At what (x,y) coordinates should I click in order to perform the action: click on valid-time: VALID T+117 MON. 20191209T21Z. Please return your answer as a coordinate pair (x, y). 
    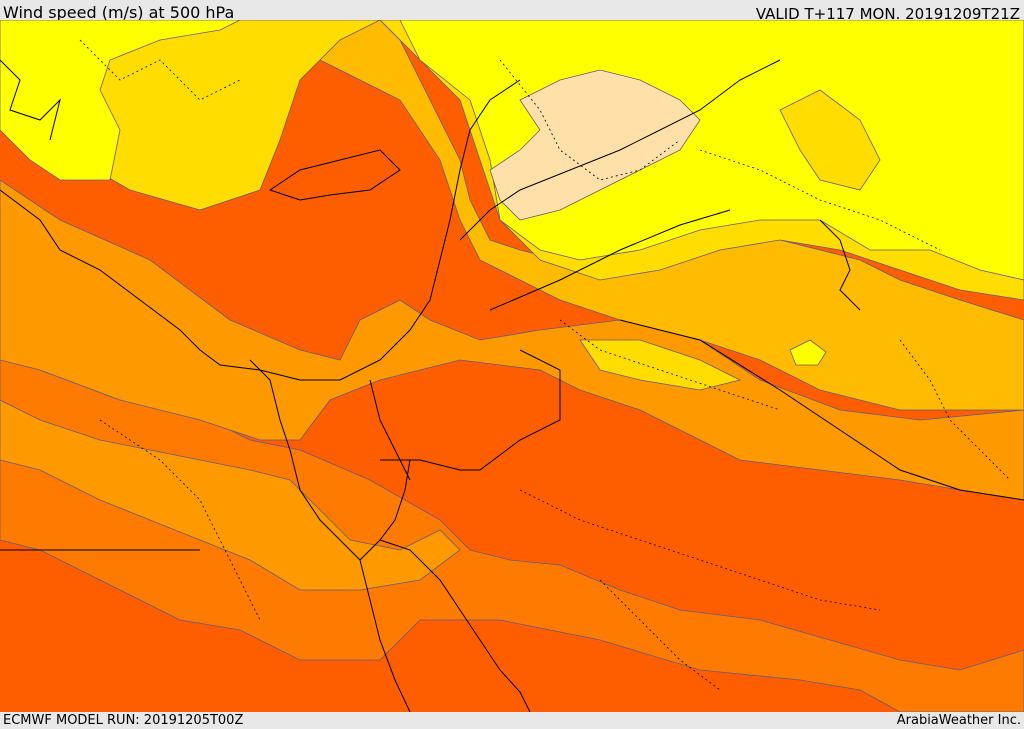
    Looking at the image, I should click on (887, 14).